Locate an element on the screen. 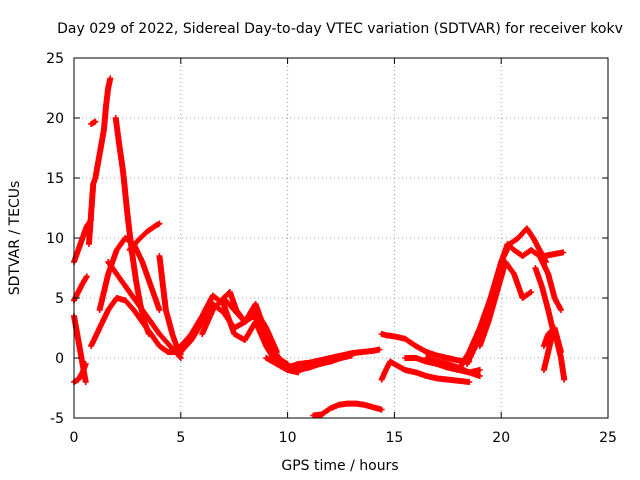 The width and height of the screenshot is (640, 480). y-tick-label: -5 is located at coordinates (57, 419).